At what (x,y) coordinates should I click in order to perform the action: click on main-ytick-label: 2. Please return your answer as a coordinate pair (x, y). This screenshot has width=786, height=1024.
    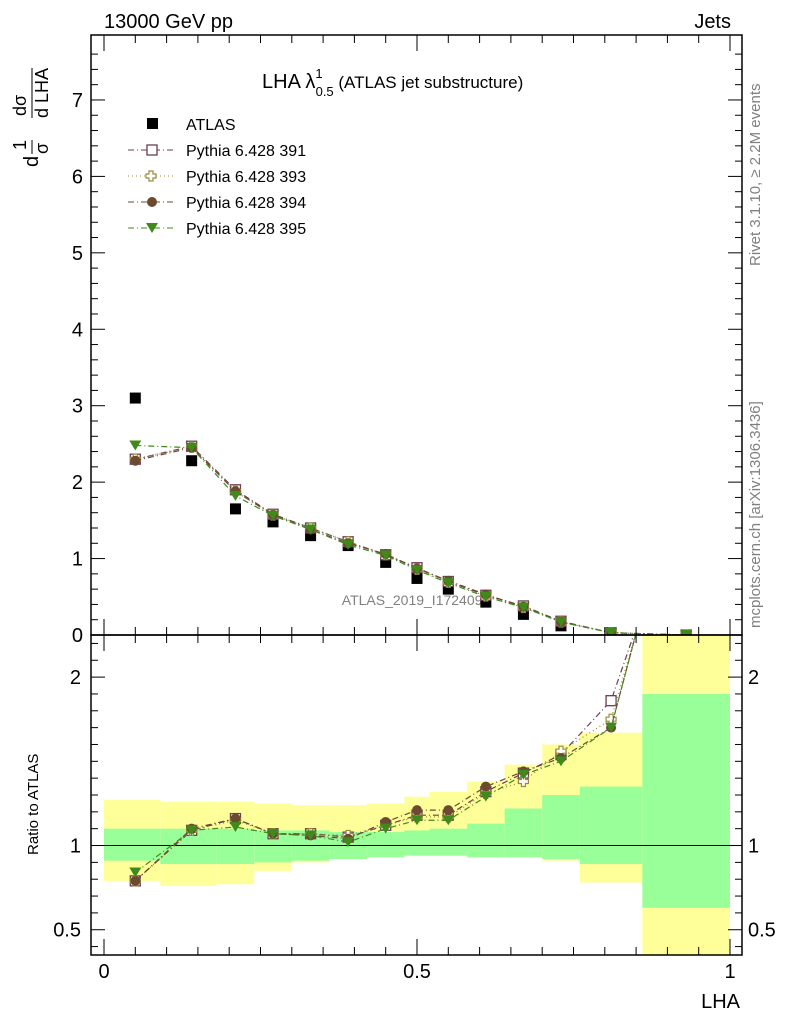
    Looking at the image, I should click on (77, 483).